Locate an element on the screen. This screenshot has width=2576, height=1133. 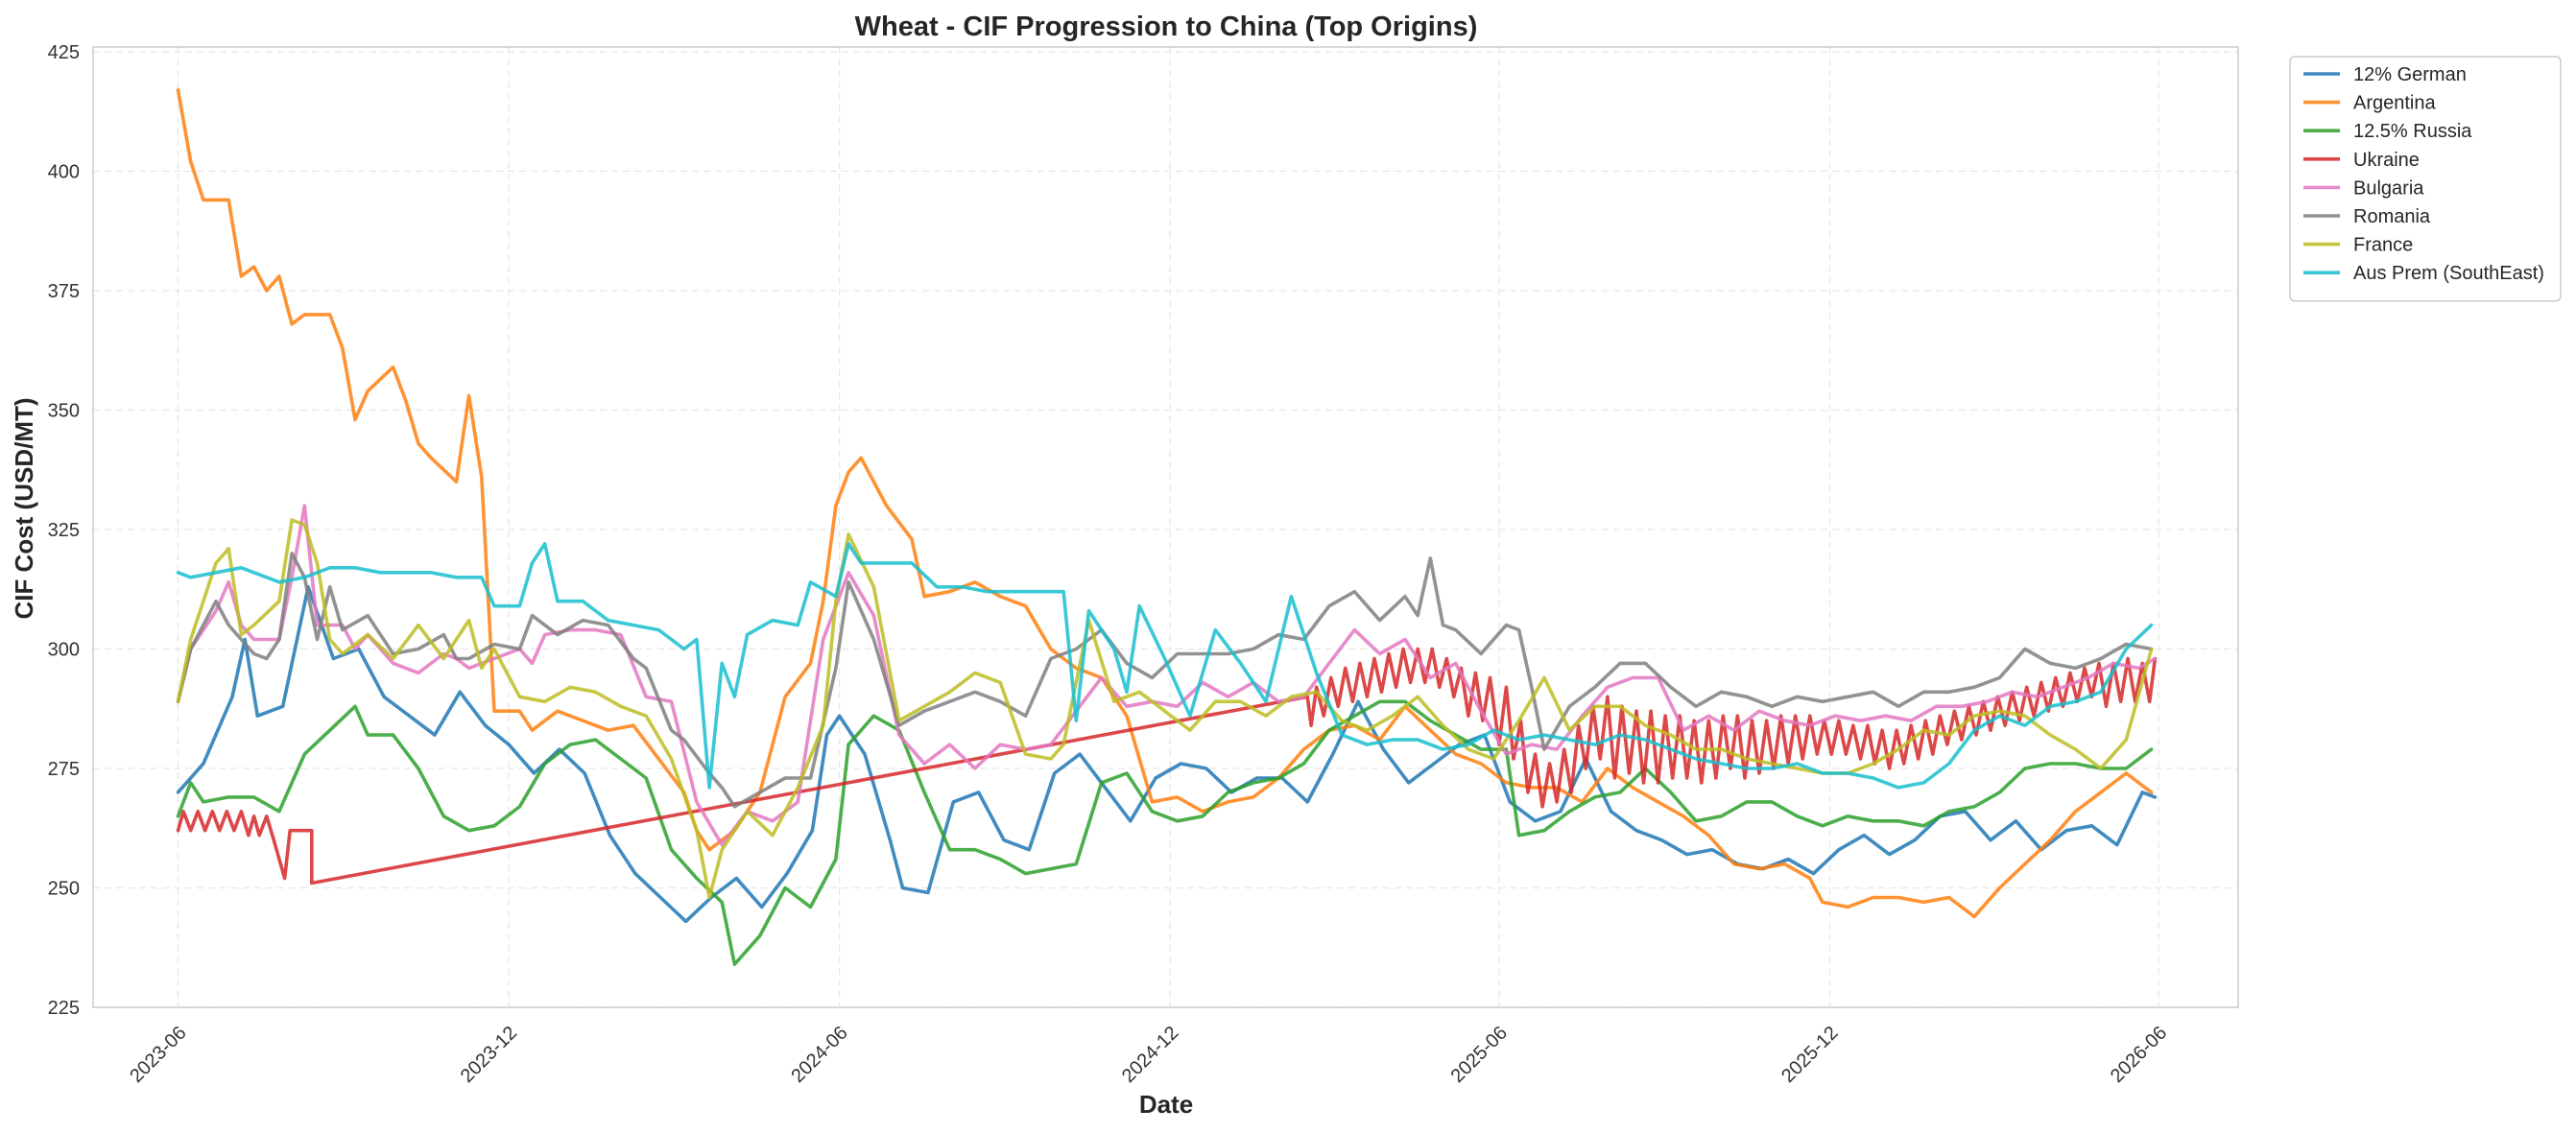
y-axis-label: CIF Cost (USD/MT) is located at coordinates (24, 508).